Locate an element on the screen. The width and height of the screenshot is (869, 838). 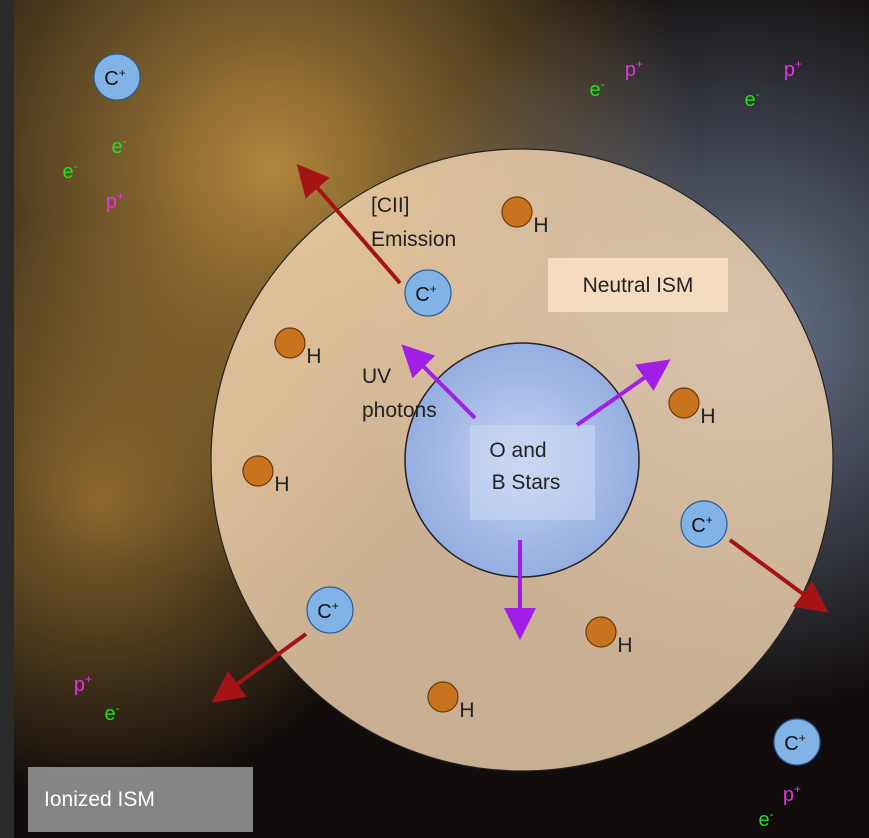
region-label: Ionized ISM is located at coordinates (99, 799).